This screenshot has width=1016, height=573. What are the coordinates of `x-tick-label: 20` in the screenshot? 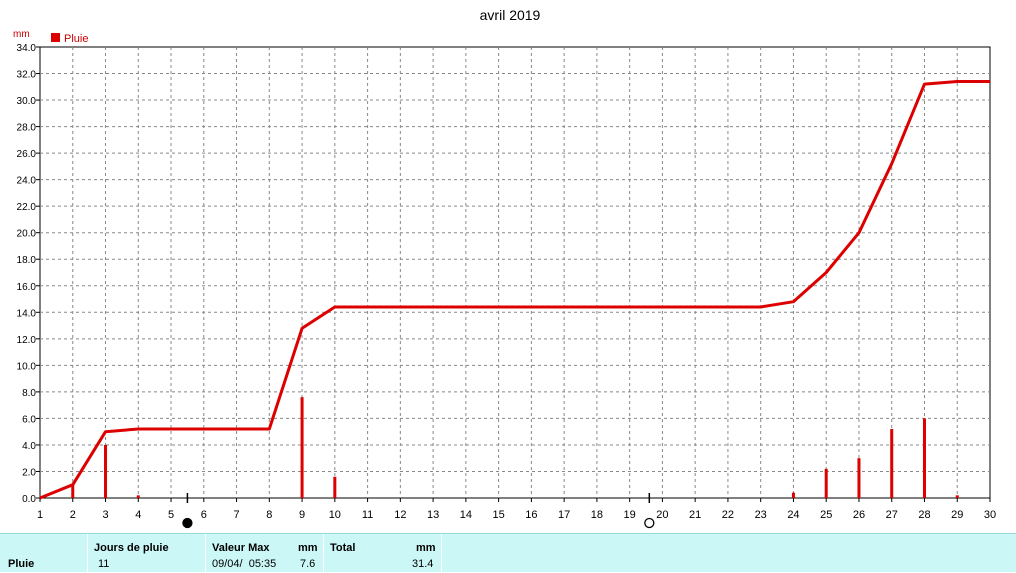 It's located at (662, 515).